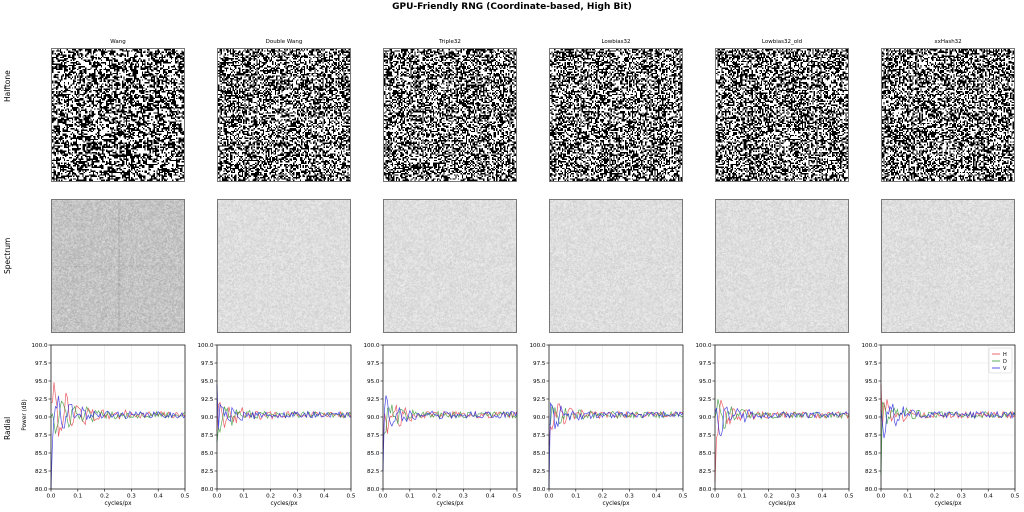 The height and width of the screenshot is (512, 1024). What do you see at coordinates (1005, 362) in the screenshot?
I see `legend-label-d: D` at bounding box center [1005, 362].